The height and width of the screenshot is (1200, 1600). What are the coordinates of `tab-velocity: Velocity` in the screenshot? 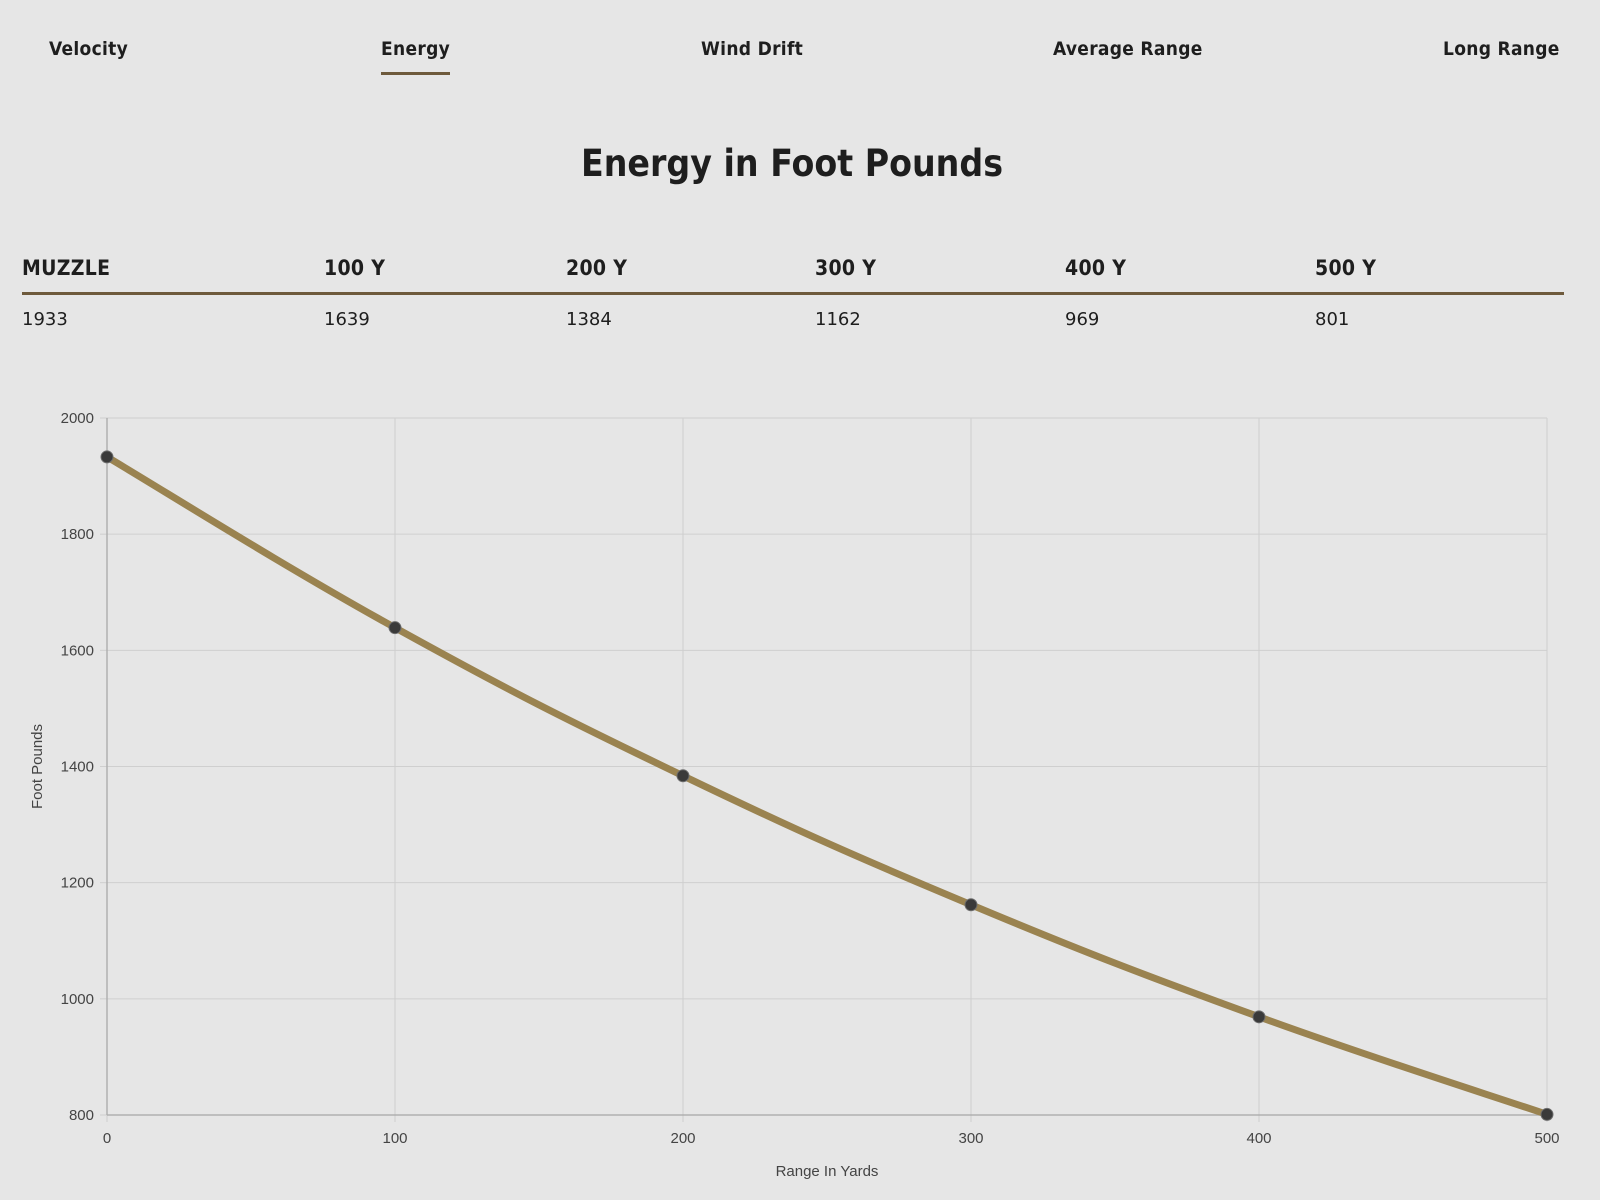 It's located at (89, 49).